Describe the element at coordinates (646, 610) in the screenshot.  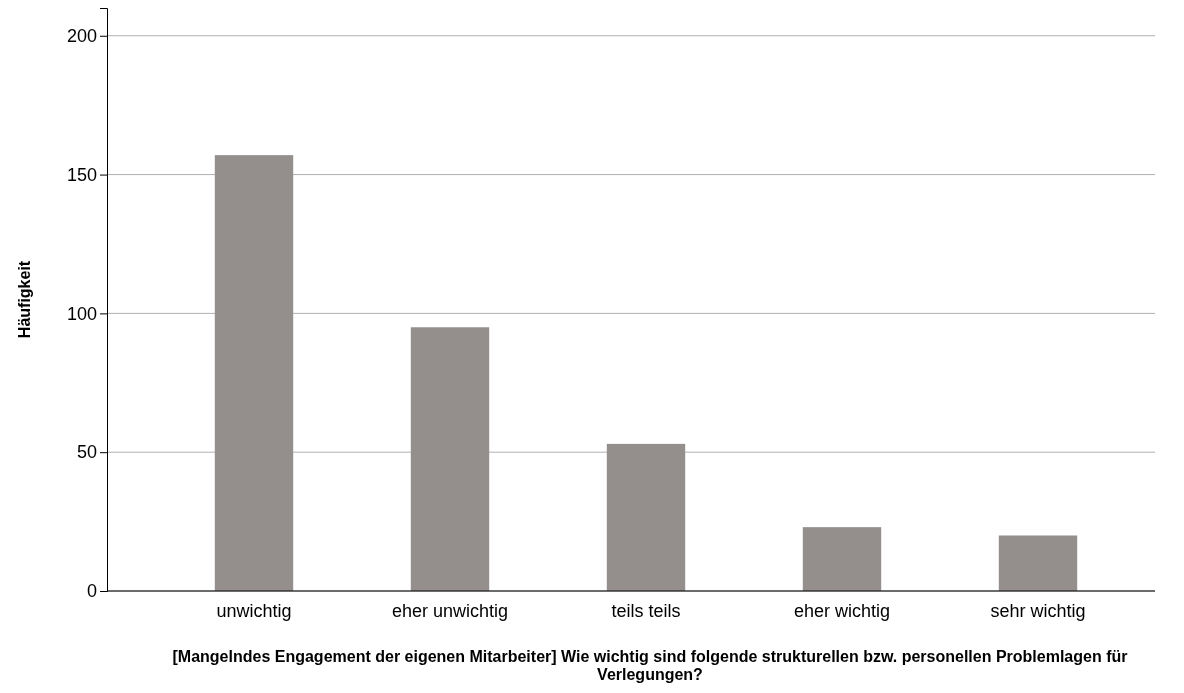
I see `x-tick-label: teils teils` at that location.